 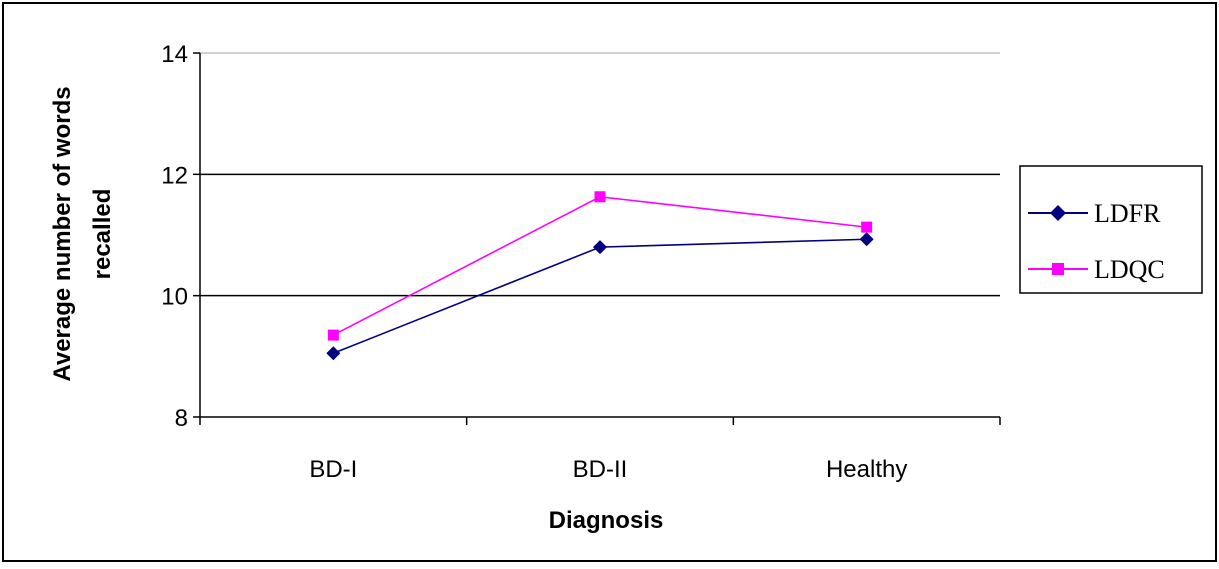 What do you see at coordinates (333, 353) in the screenshot?
I see `point-ldfr-bd-i` at bounding box center [333, 353].